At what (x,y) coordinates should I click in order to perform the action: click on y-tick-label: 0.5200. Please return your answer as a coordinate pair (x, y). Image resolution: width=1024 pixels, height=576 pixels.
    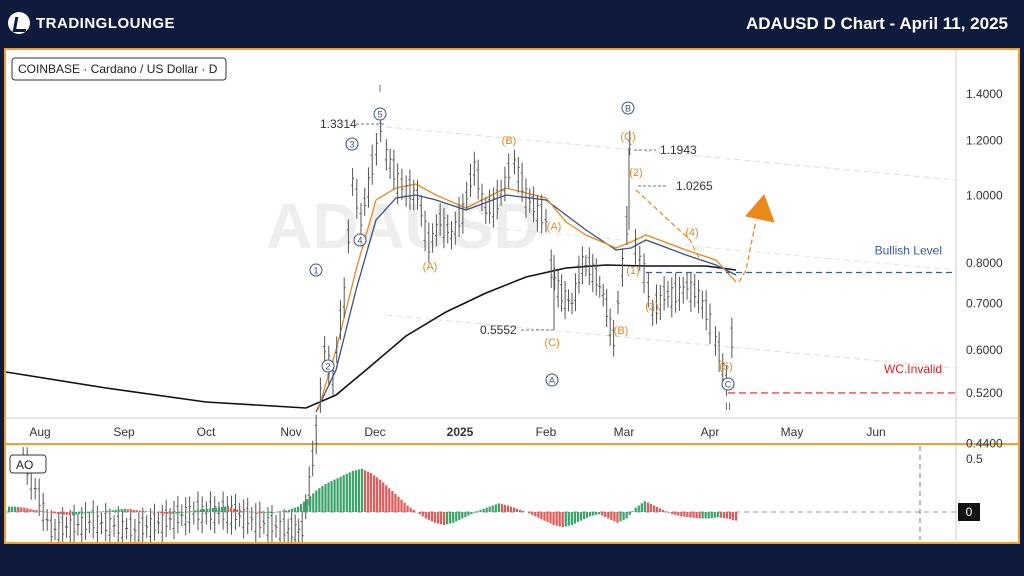
    Looking at the image, I should click on (984, 393).